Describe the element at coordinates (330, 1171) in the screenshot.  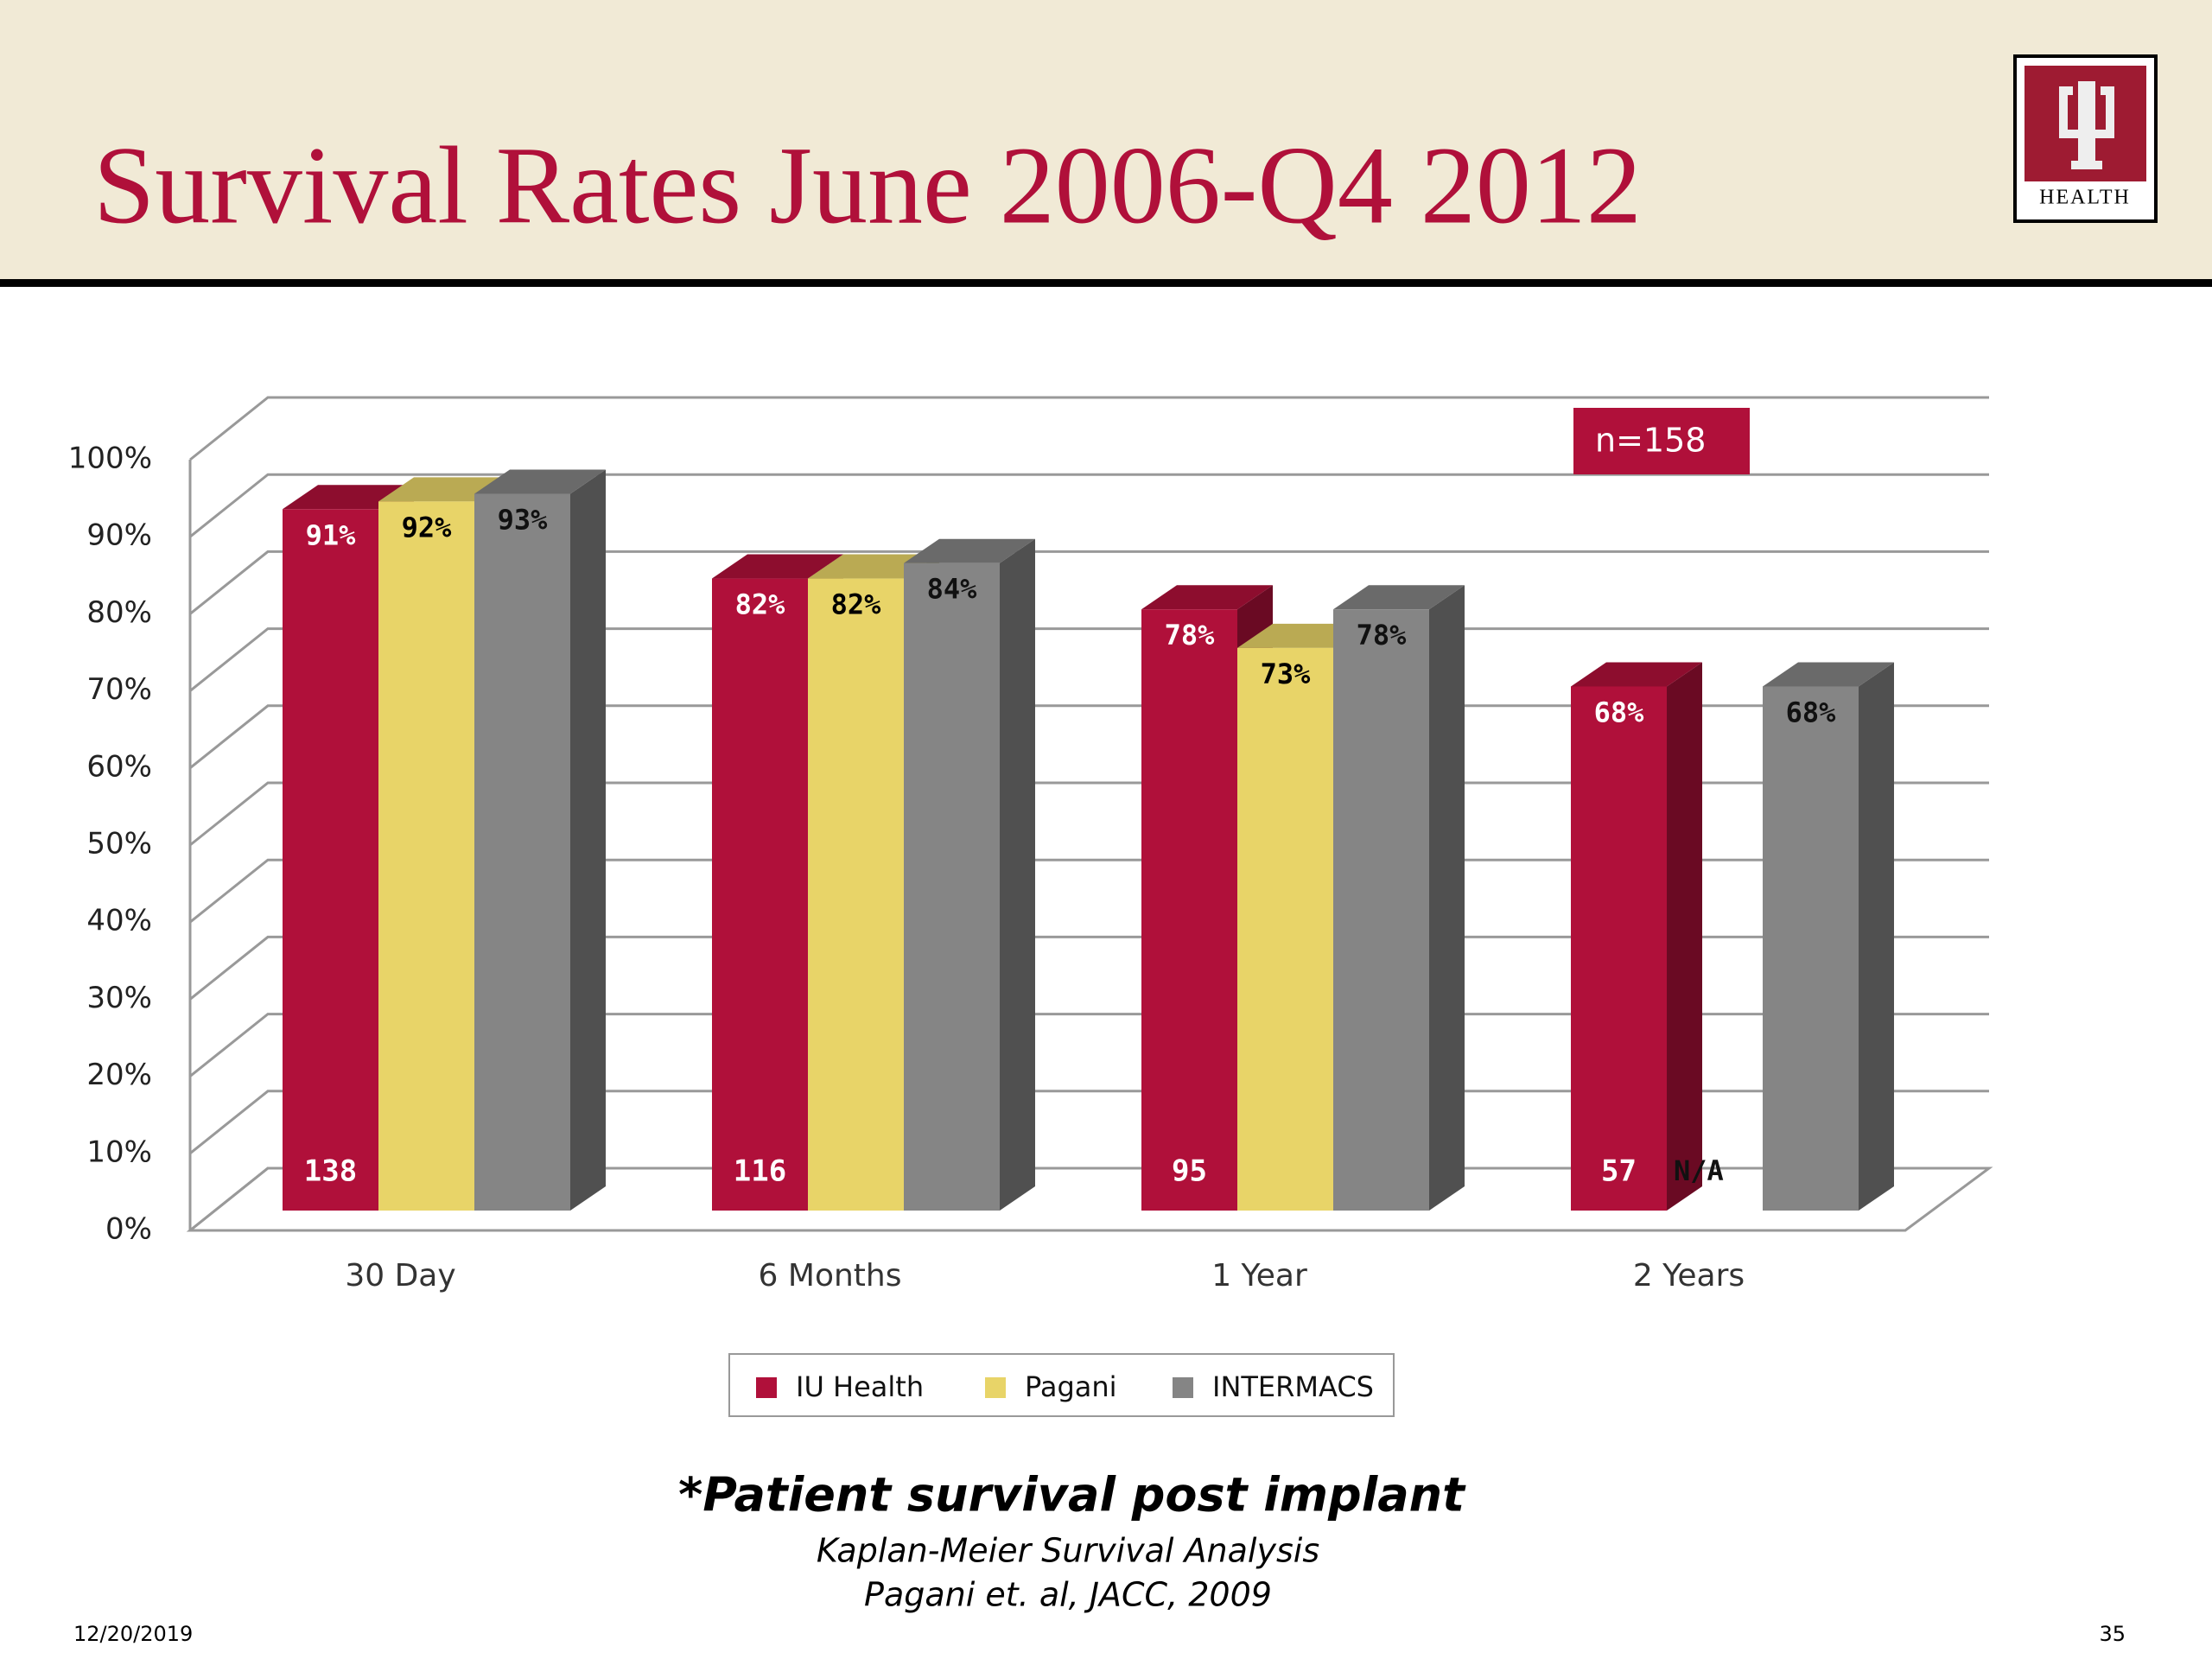
I see `count-label: 138` at that location.